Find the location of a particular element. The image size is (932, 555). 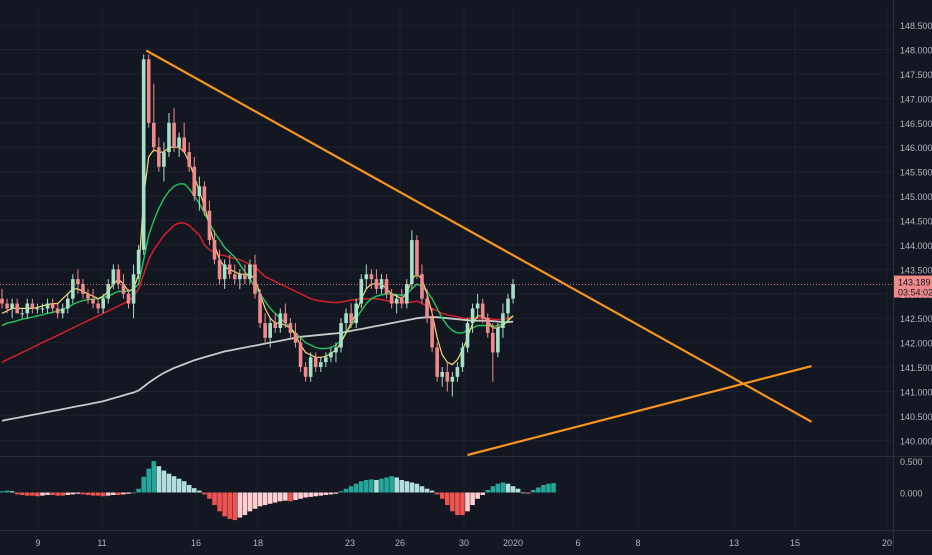

time-tick-label: 15 is located at coordinates (795, 543).